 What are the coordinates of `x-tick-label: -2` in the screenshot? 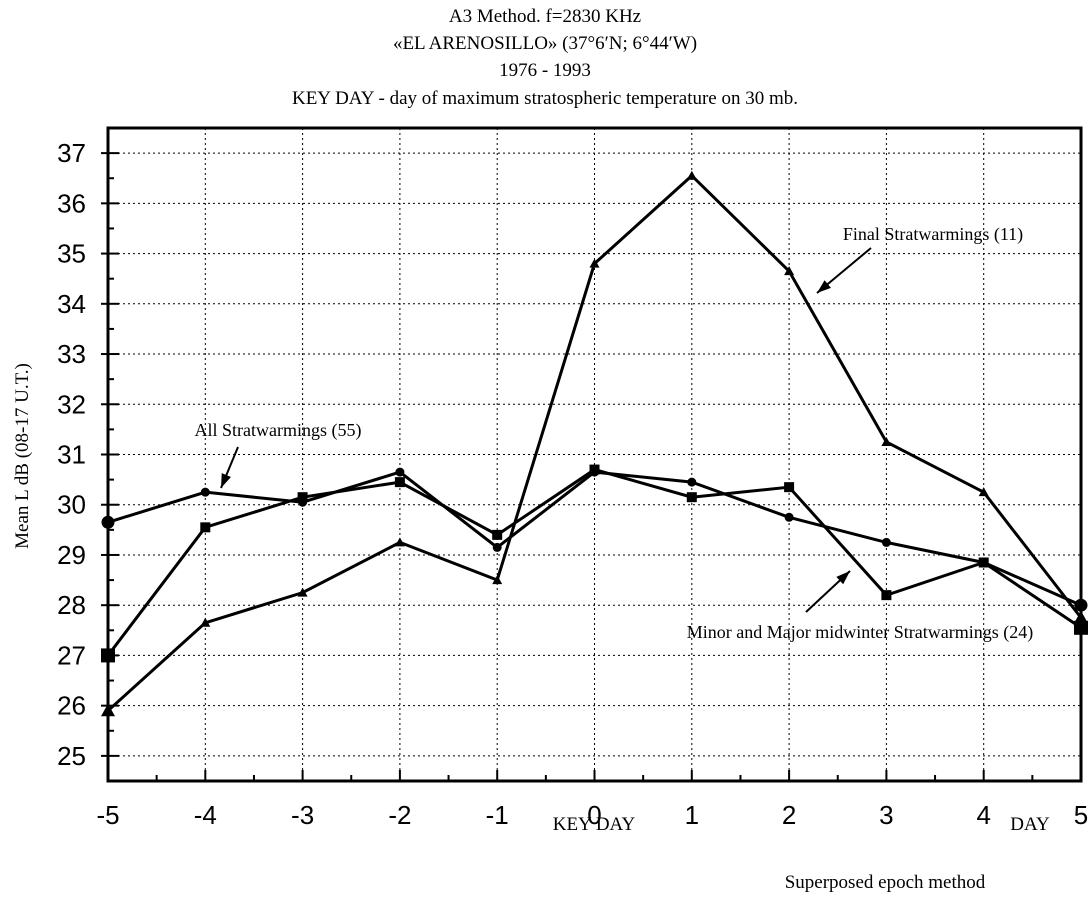 It's located at (399, 815).